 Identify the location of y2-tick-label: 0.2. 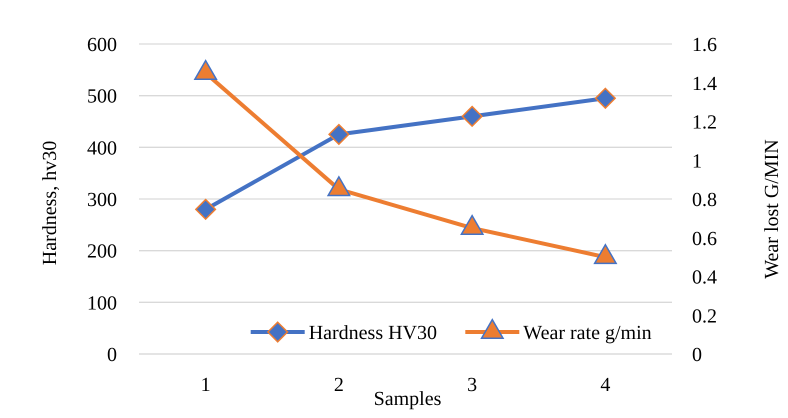
(704, 316).